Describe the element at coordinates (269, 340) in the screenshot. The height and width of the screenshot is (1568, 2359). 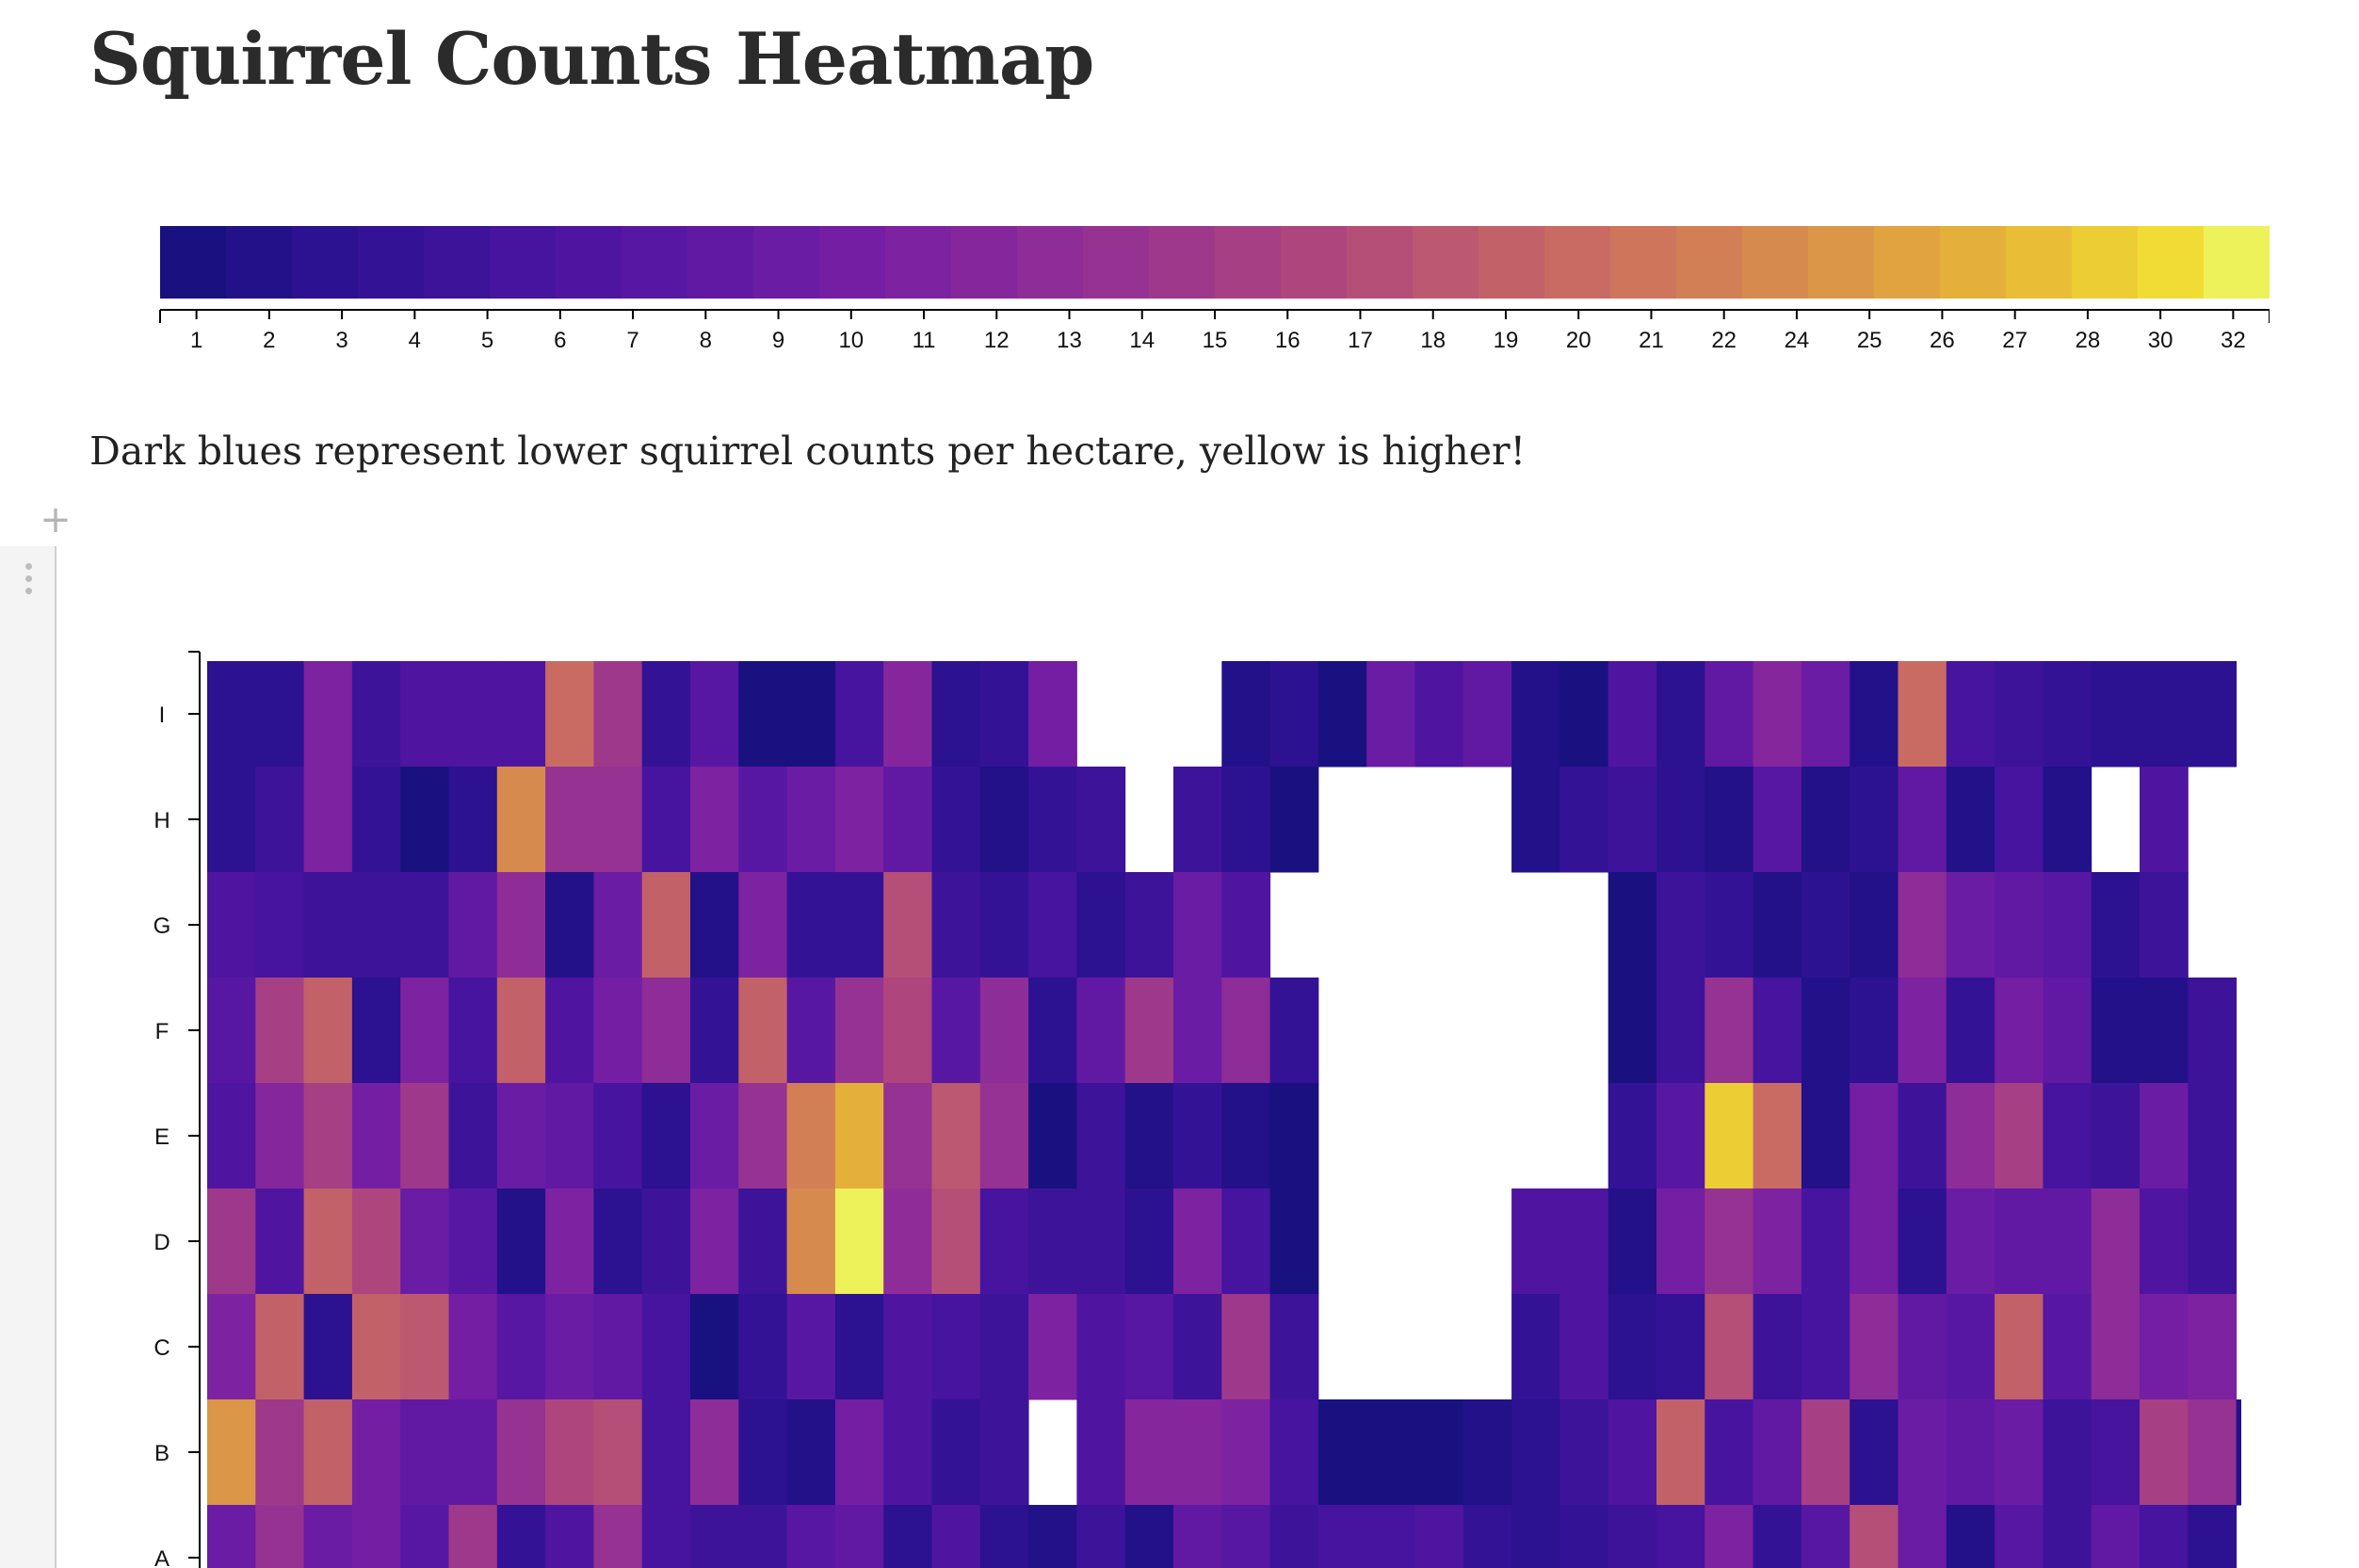
I see `legend-tick-label: 2` at that location.